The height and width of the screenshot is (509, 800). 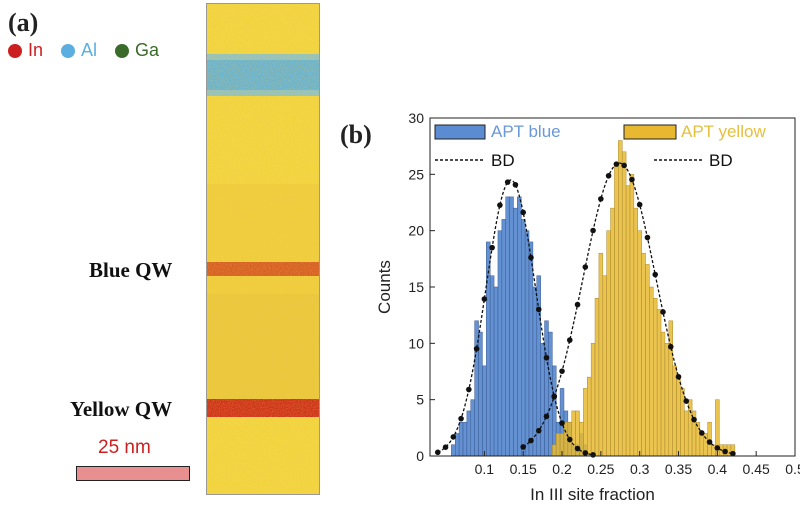 What do you see at coordinates (420, 400) in the screenshot?
I see `y-tick-label-1: 5` at bounding box center [420, 400].